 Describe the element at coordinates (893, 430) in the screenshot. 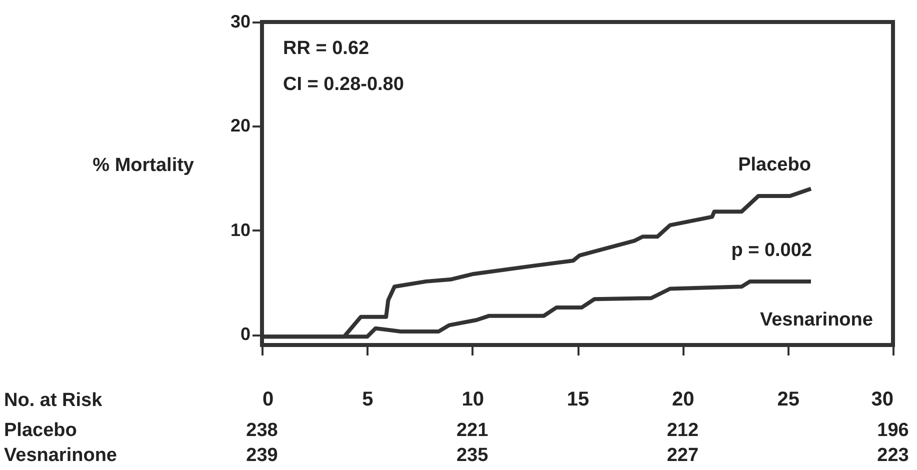

I see `text: 196` at that location.